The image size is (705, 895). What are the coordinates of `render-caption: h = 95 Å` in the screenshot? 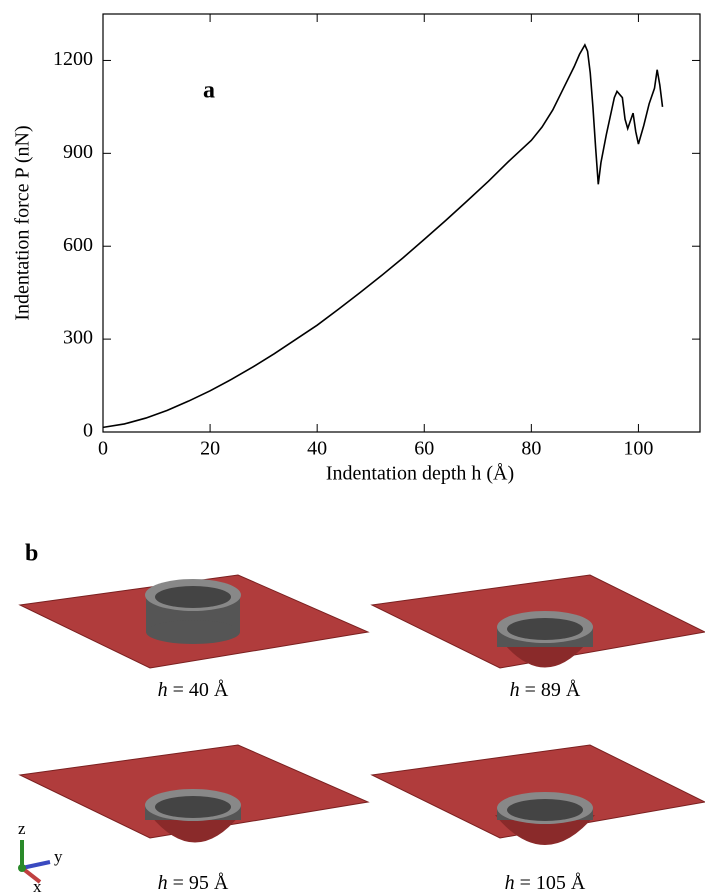 It's located at (193, 883).